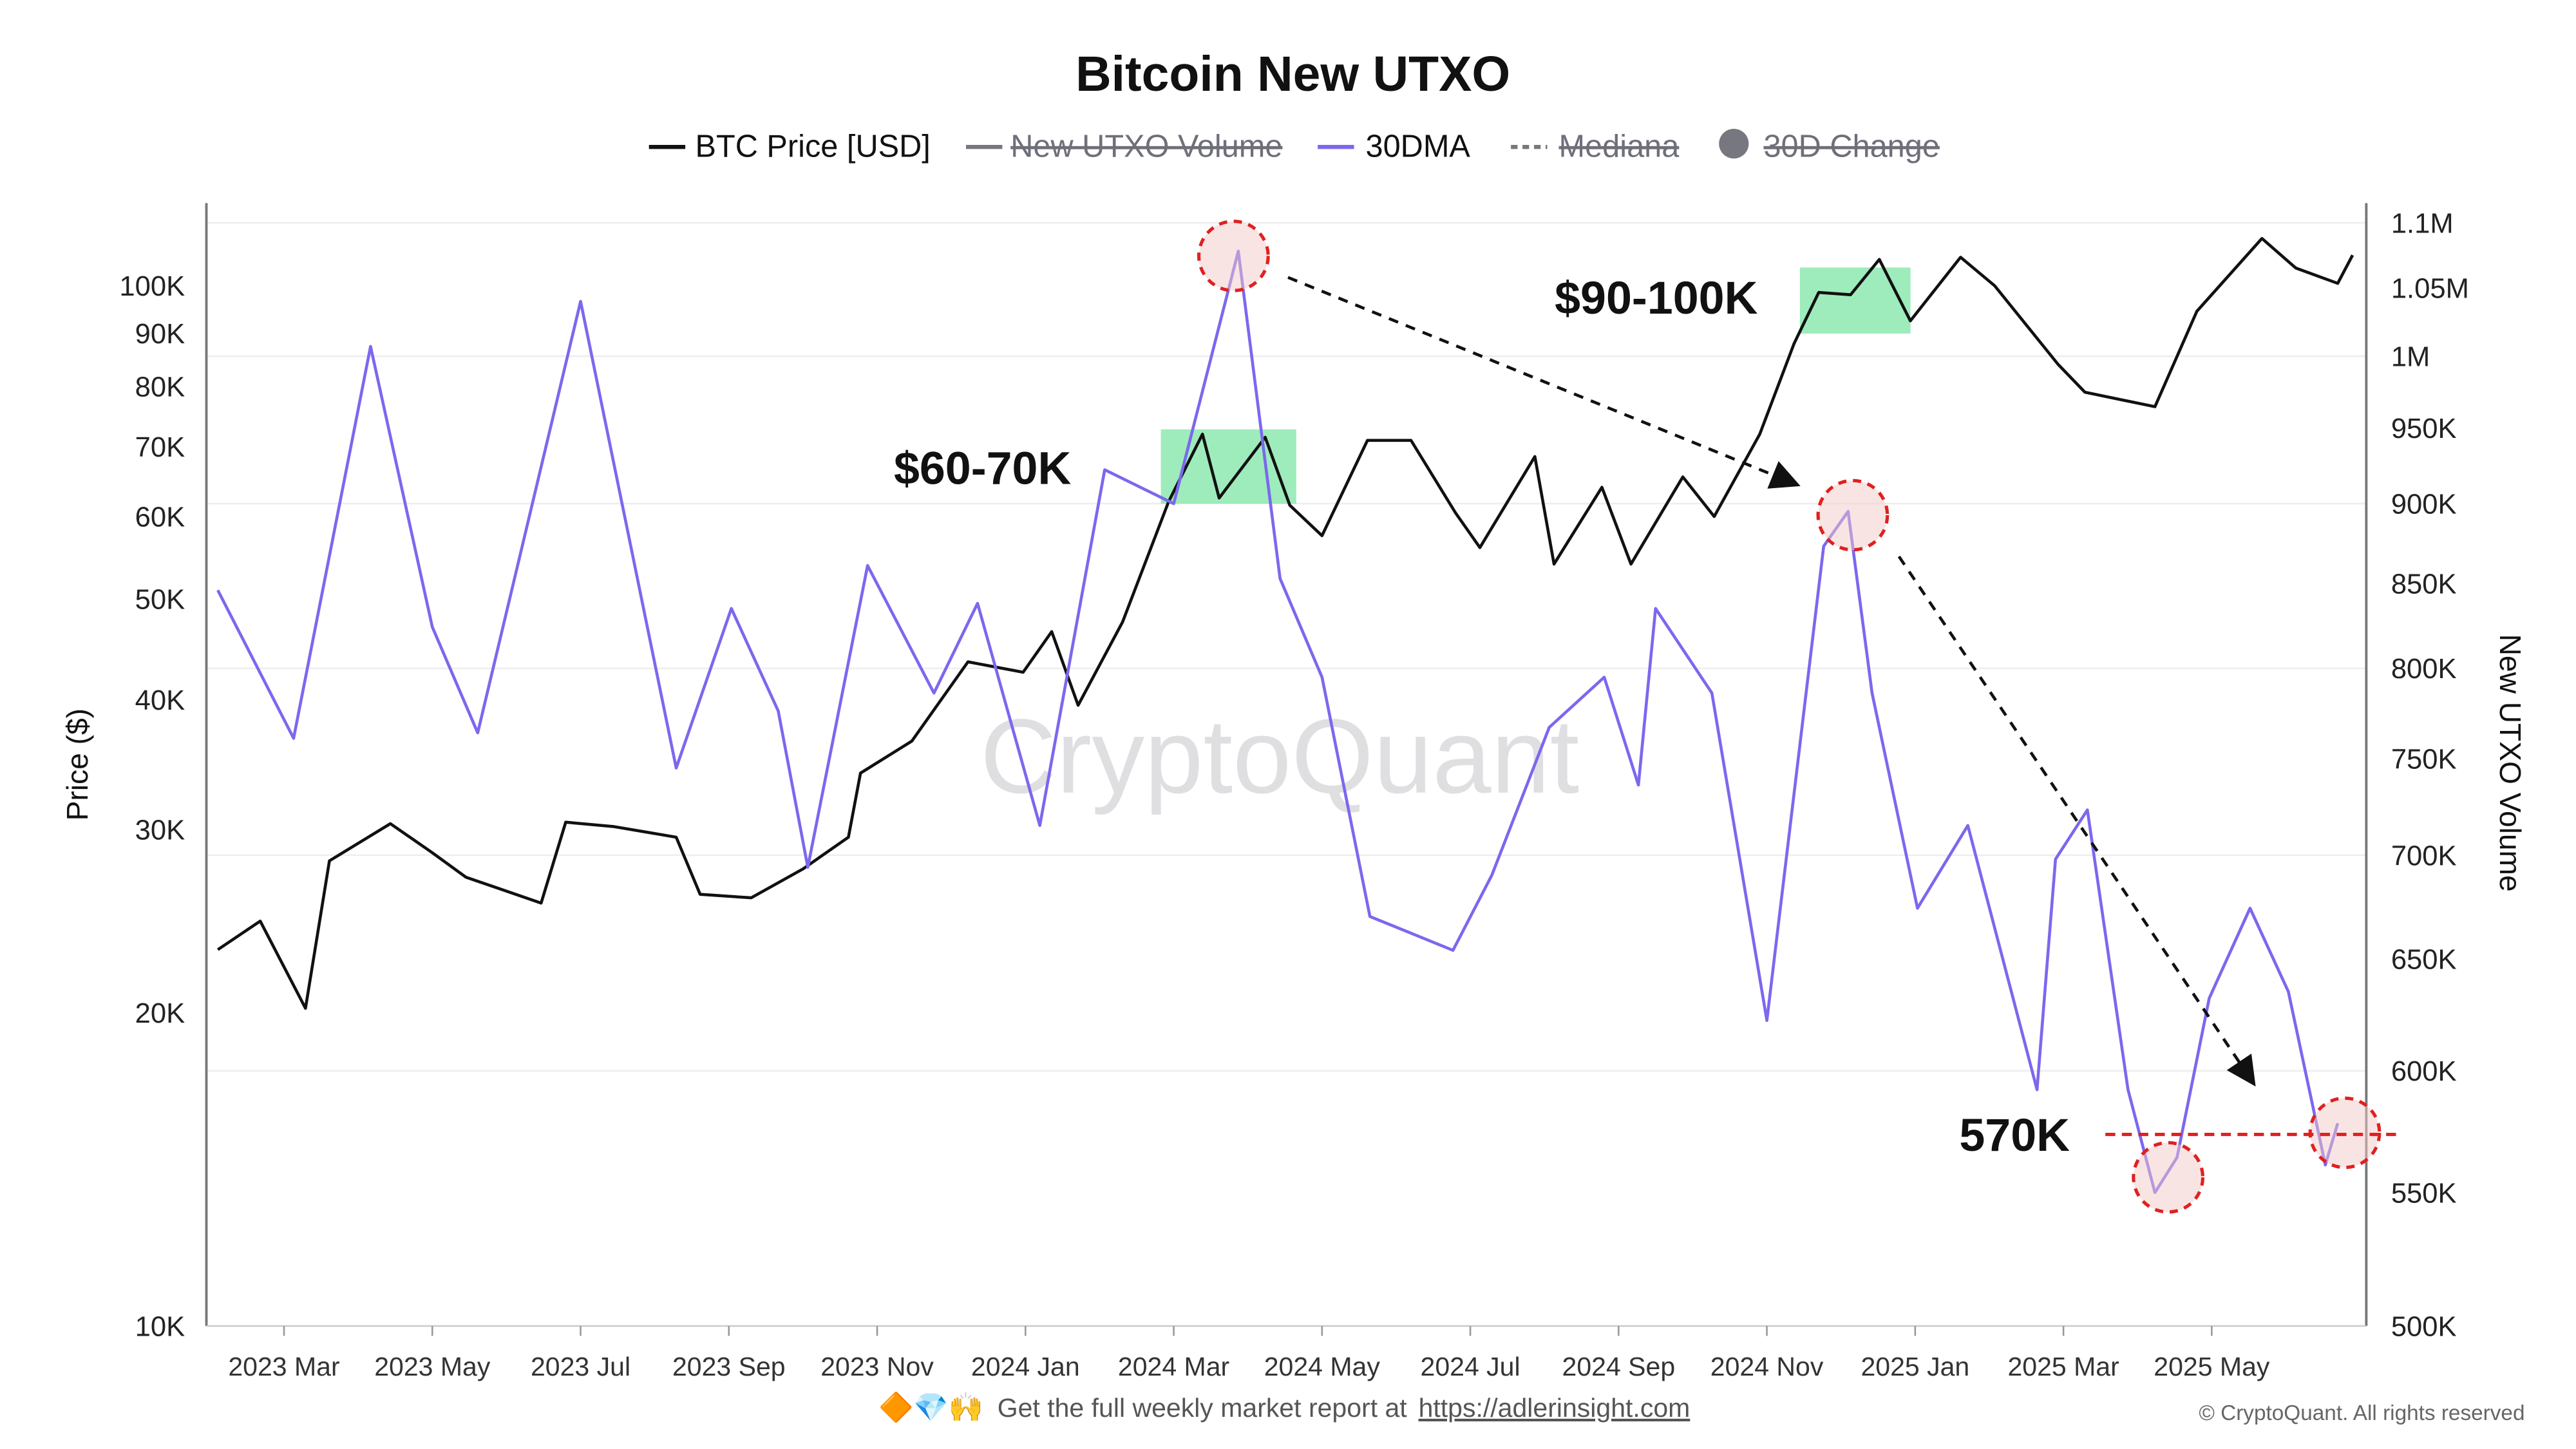 The width and height of the screenshot is (2576, 1449). I want to click on x-tick-label: 2024 Jul, so click(1471, 1366).